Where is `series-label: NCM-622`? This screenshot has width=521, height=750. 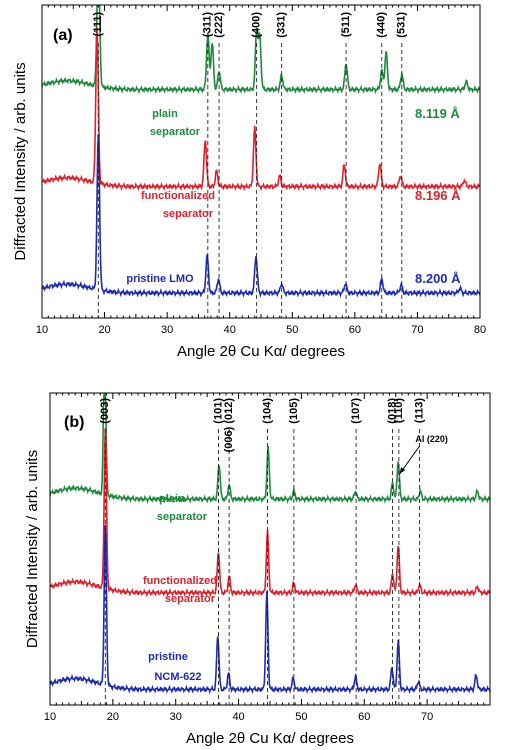
series-label: NCM-622 is located at coordinates (177, 677).